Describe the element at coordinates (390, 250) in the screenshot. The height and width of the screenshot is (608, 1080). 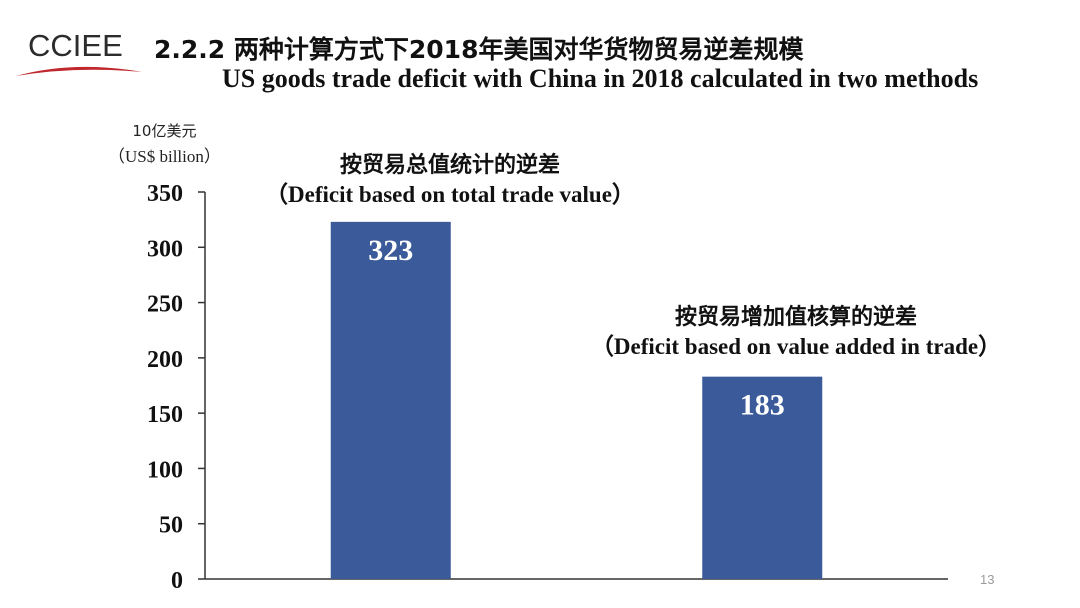
I see `bar-data-label: 323` at that location.